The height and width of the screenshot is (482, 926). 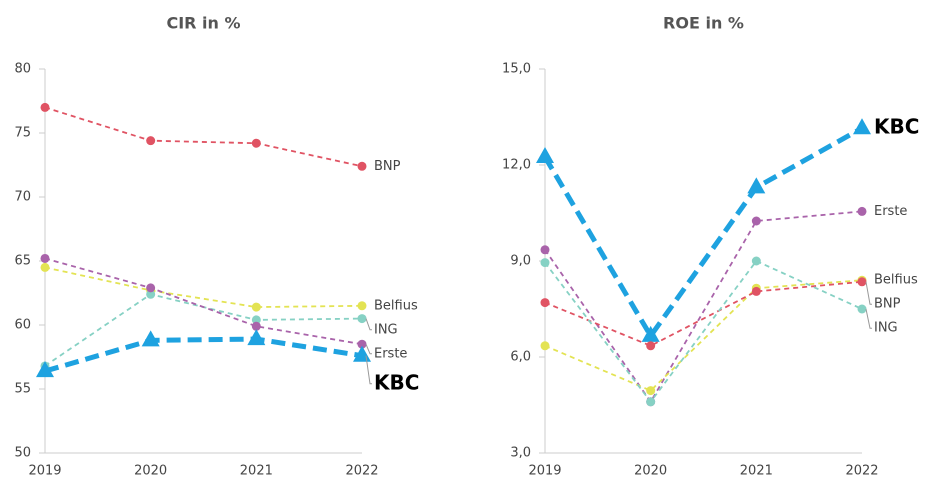 What do you see at coordinates (516, 165) in the screenshot?
I see `y-tick-label: 12,0` at bounding box center [516, 165].